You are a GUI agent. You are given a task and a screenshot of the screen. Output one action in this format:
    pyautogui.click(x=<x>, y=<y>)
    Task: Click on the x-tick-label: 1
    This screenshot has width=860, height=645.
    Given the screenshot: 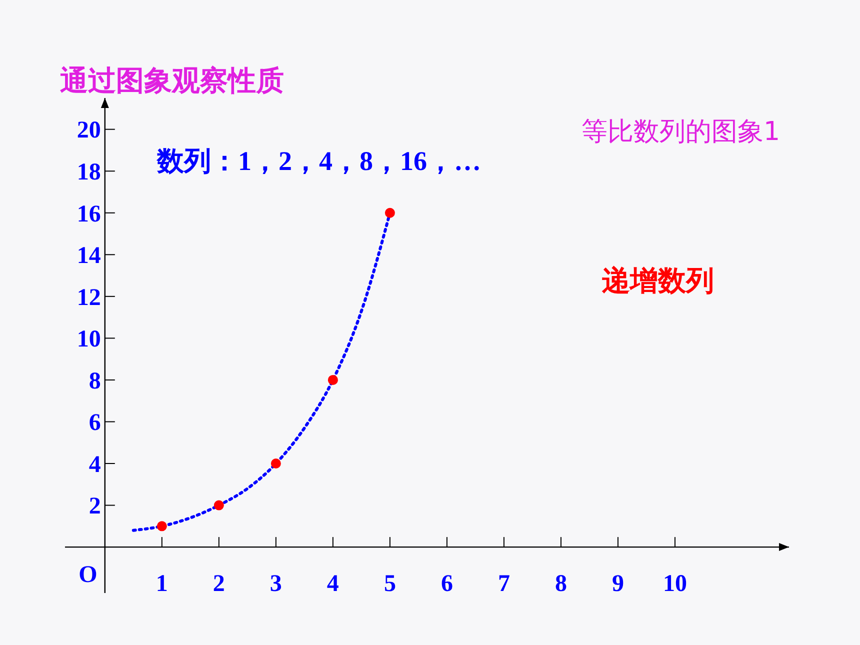 What is the action you would take?
    pyautogui.click(x=162, y=584)
    